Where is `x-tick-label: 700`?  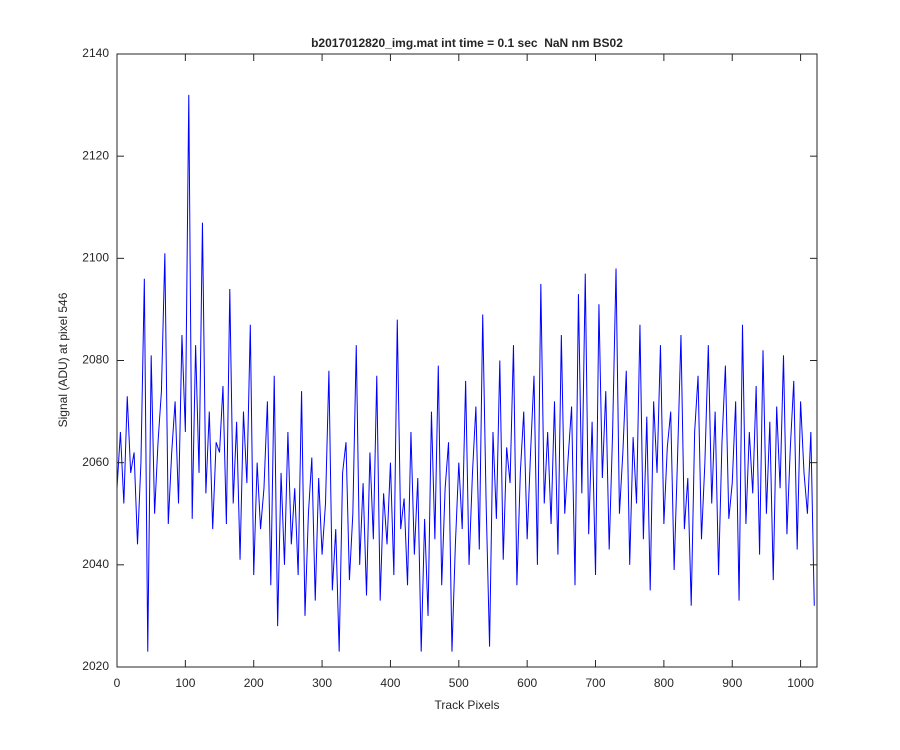
x-tick-label: 700 is located at coordinates (596, 683).